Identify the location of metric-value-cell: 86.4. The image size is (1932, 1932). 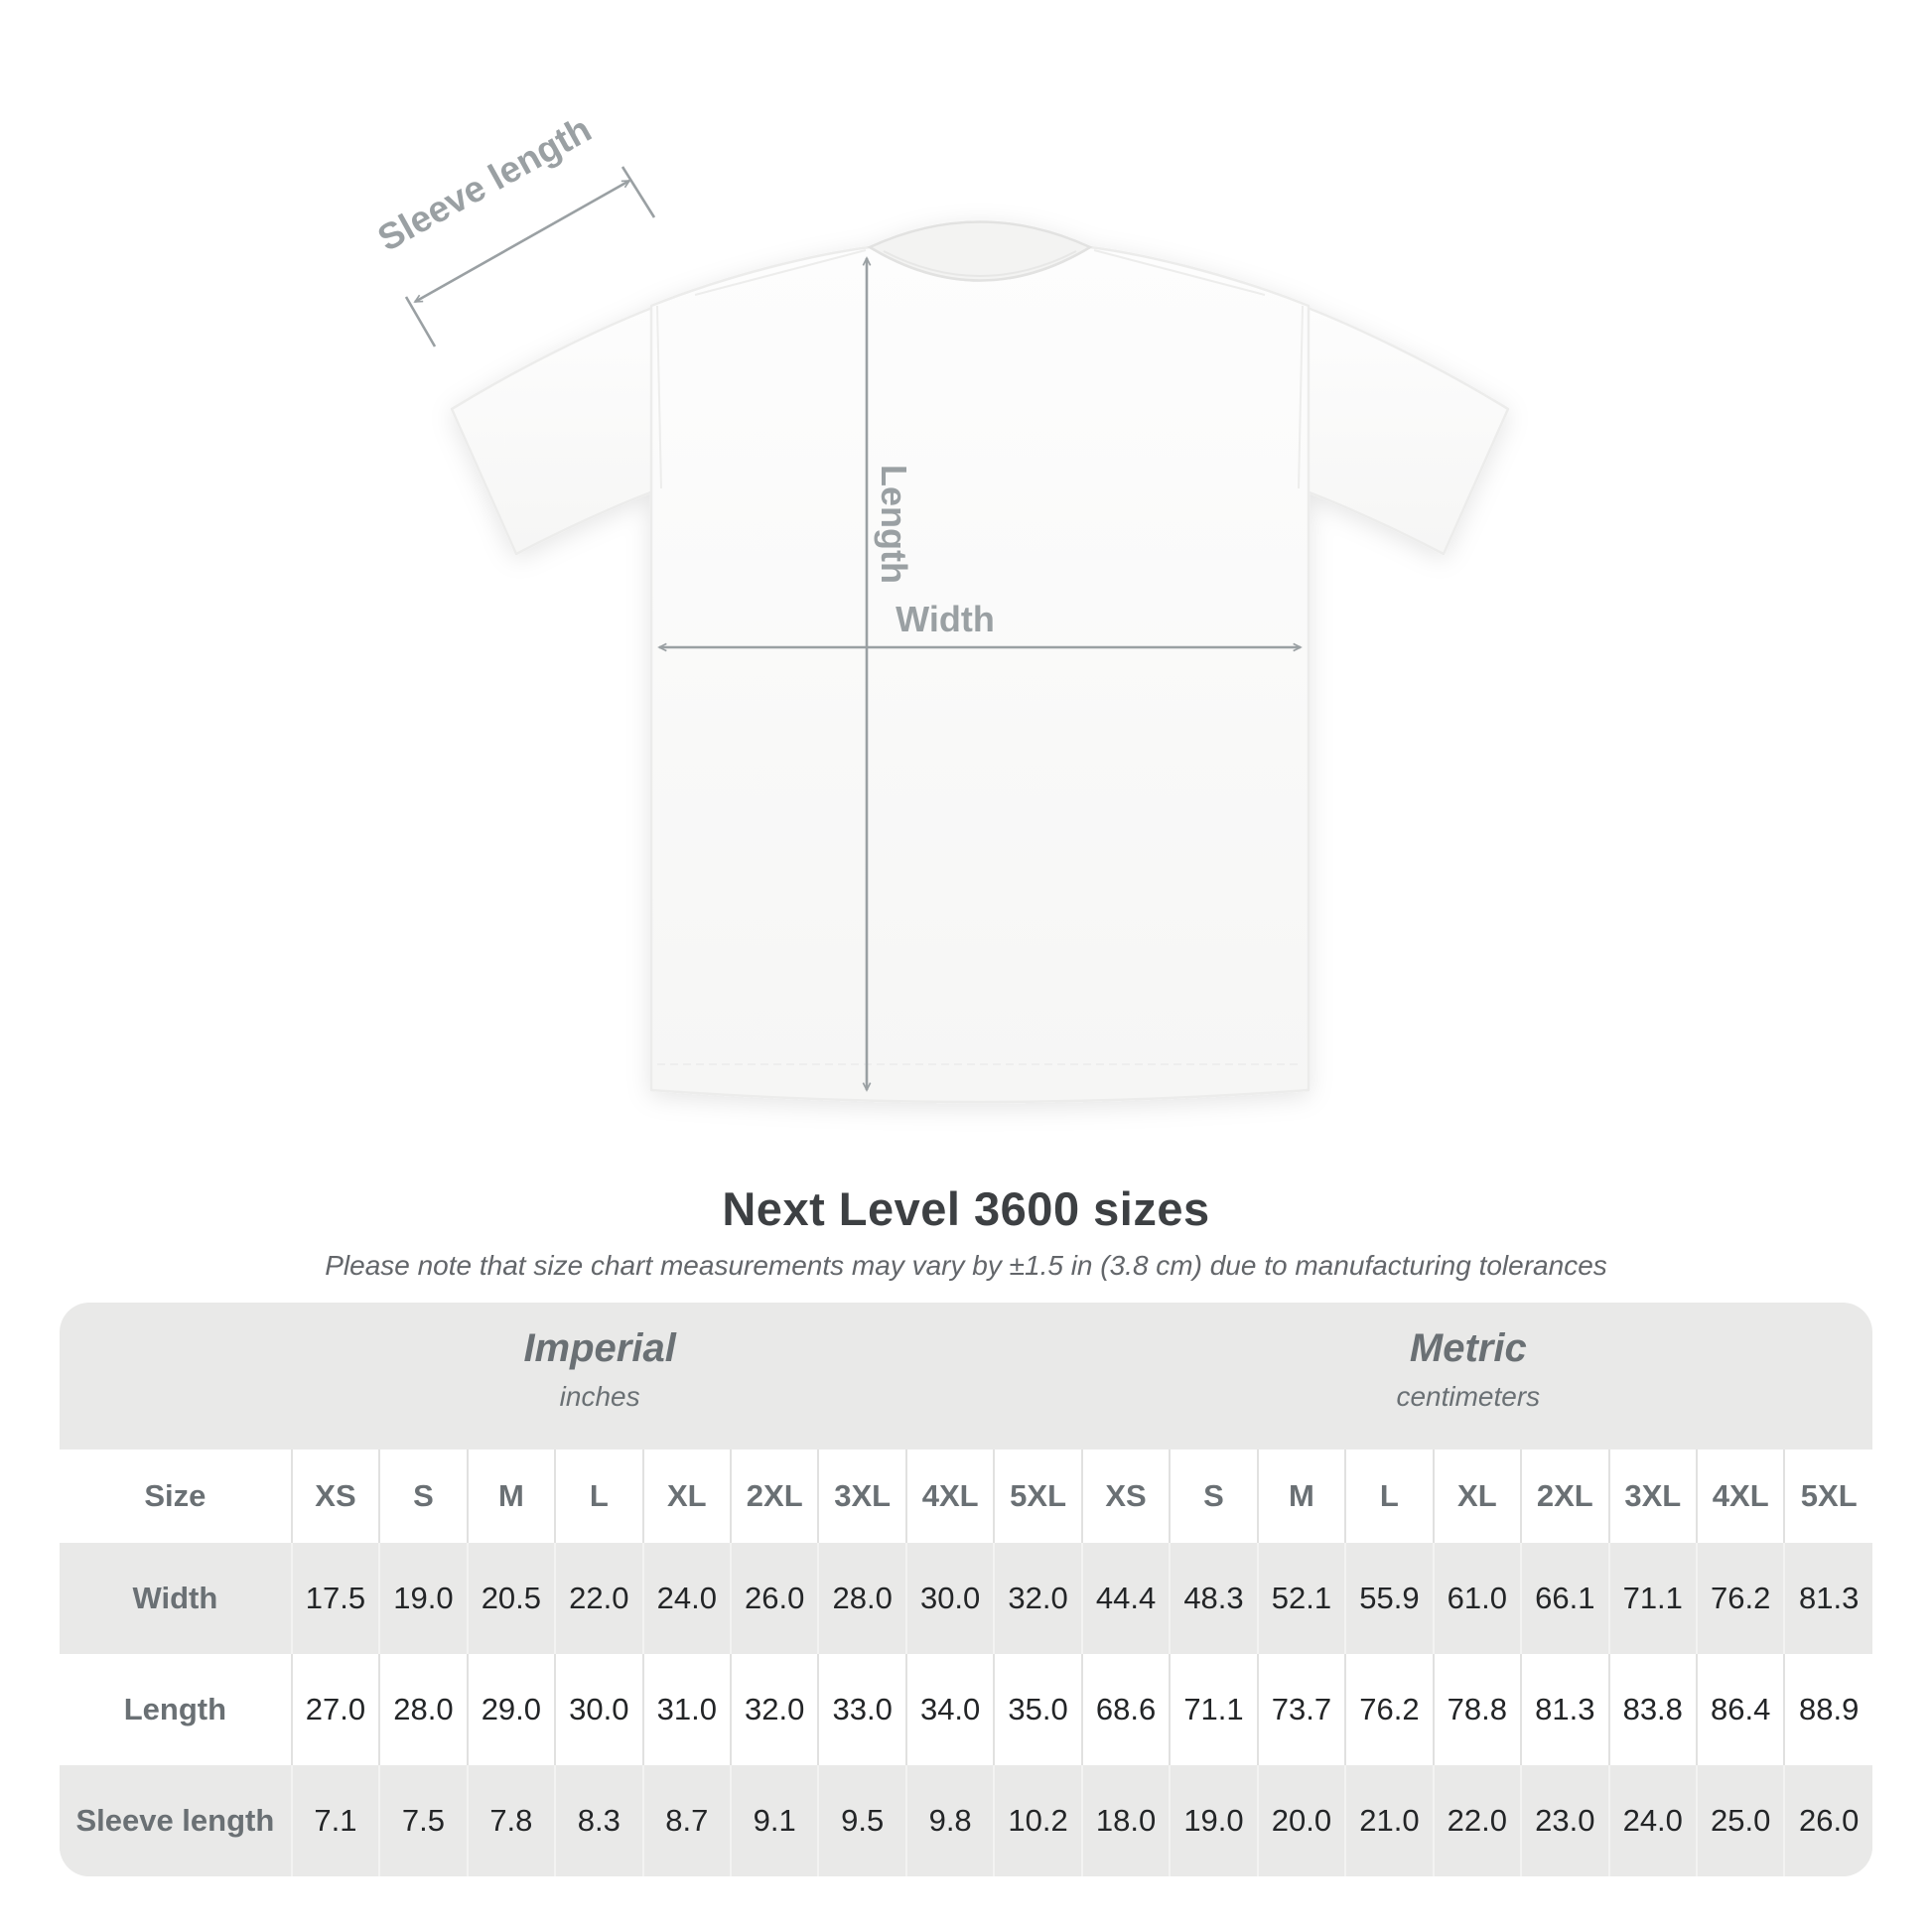
(1740, 1709).